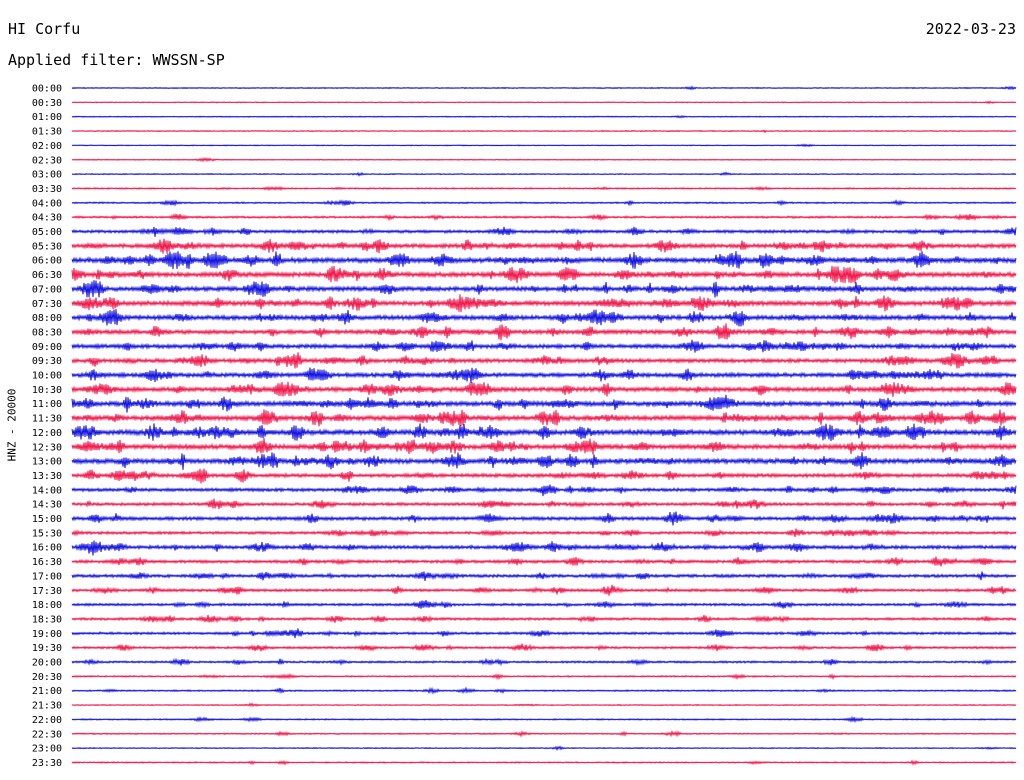 Image resolution: width=1024 pixels, height=780 pixels. Describe the element at coordinates (47, 275) in the screenshot. I see `tick-label-0630: 06:30` at that location.